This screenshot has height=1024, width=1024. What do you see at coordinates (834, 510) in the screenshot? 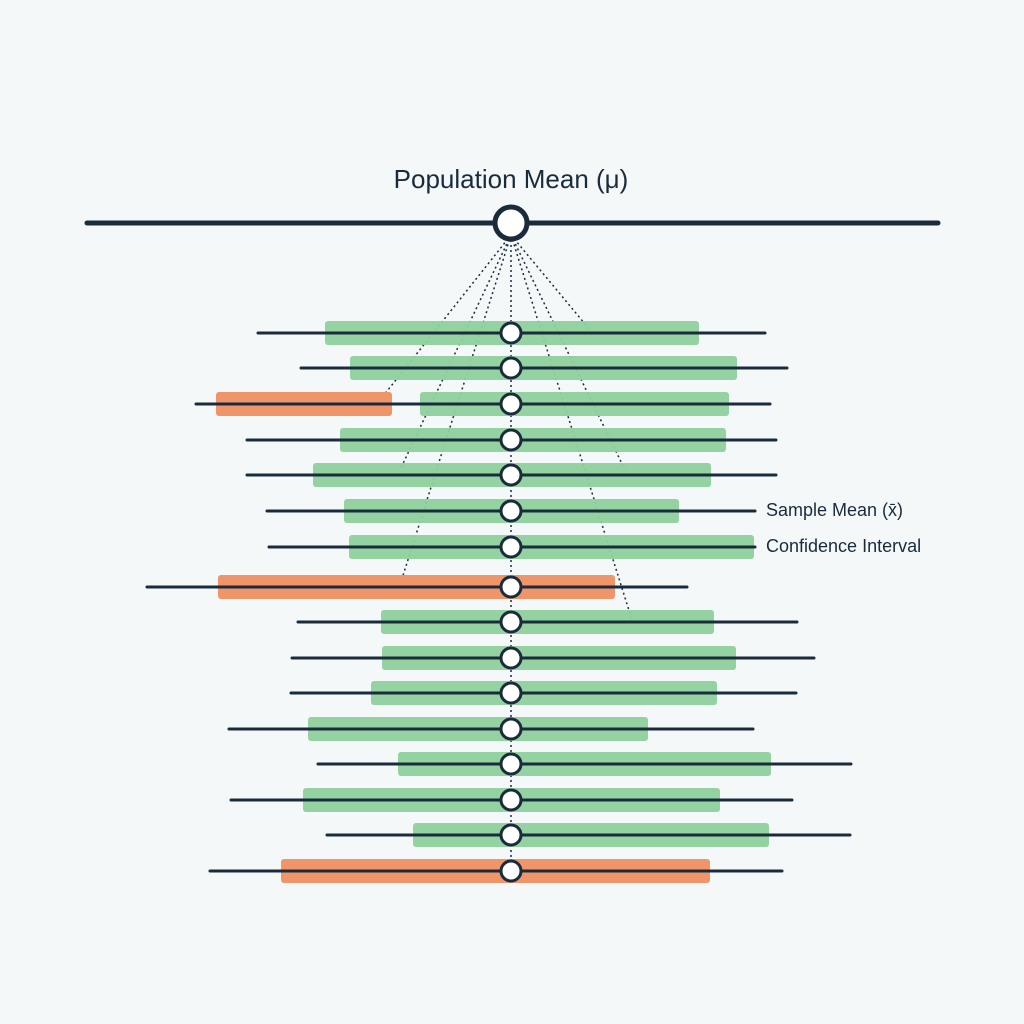
I see `sample-mean-label: Sample Mean (x̄)` at bounding box center [834, 510].